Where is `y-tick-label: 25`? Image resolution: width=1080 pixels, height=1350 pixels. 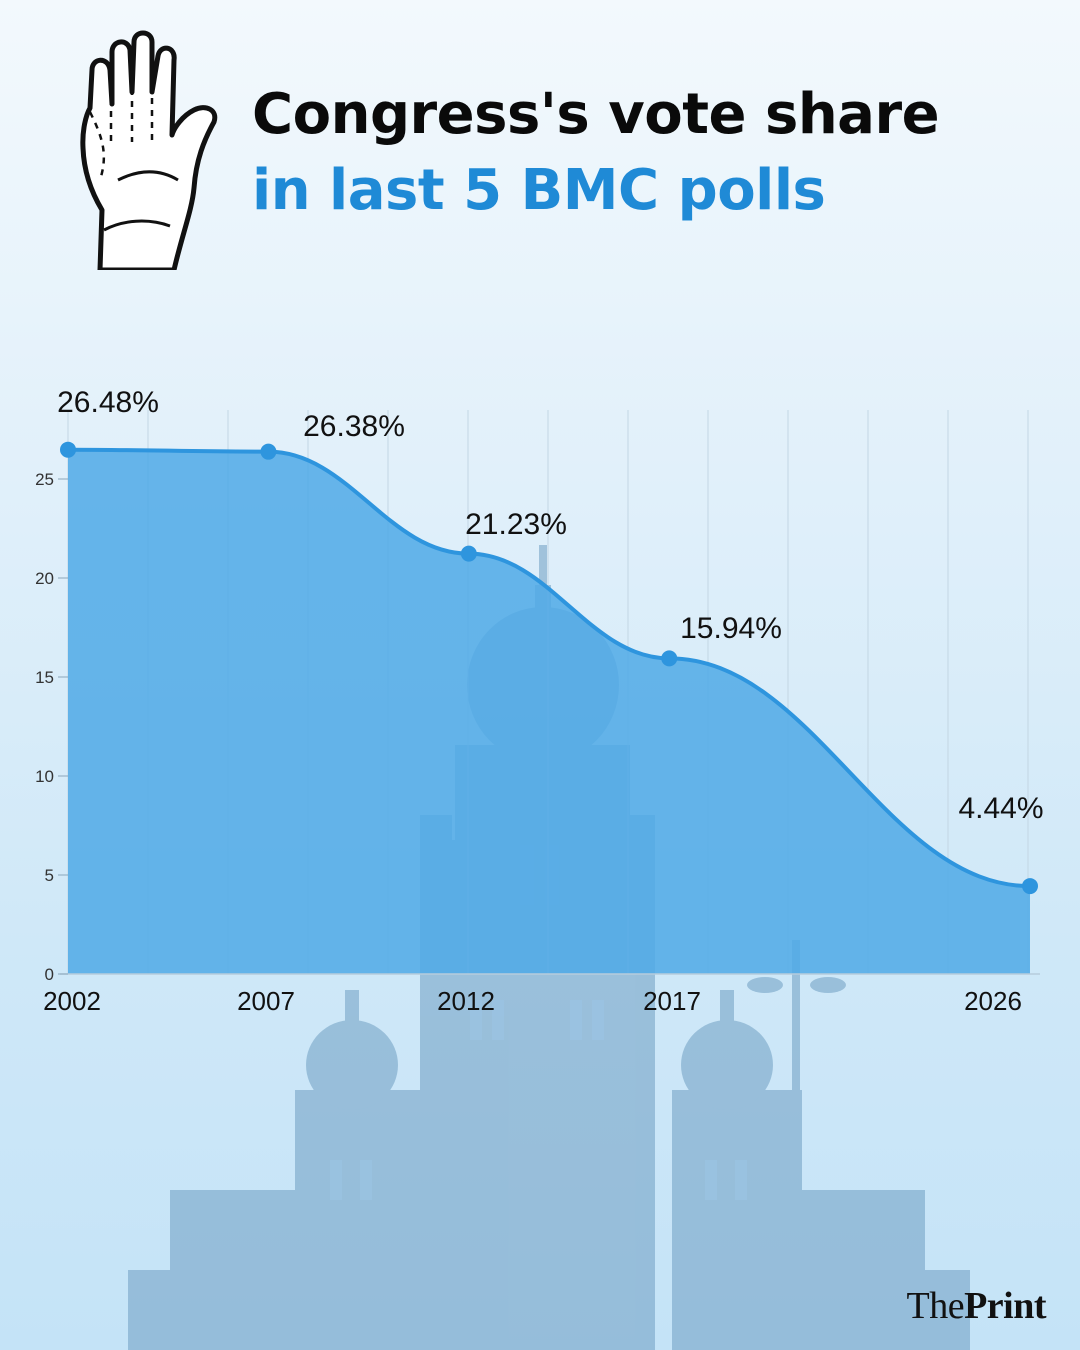
y-tick-label: 25 is located at coordinates (44, 479).